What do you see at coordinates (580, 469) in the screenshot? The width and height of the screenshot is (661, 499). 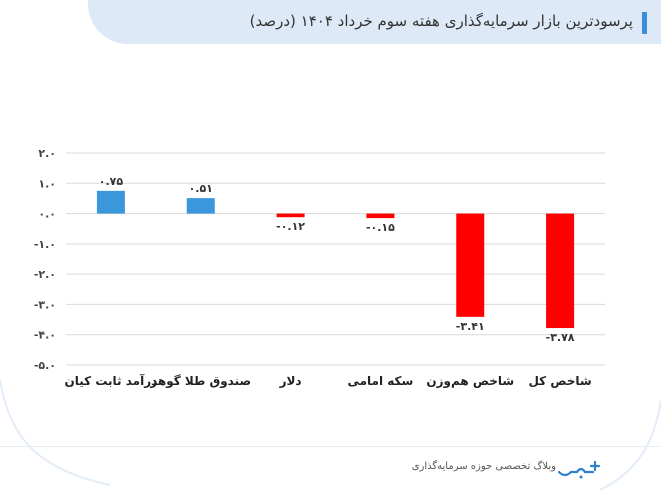 I see `sarmaye-logo-icon` at bounding box center [580, 469].